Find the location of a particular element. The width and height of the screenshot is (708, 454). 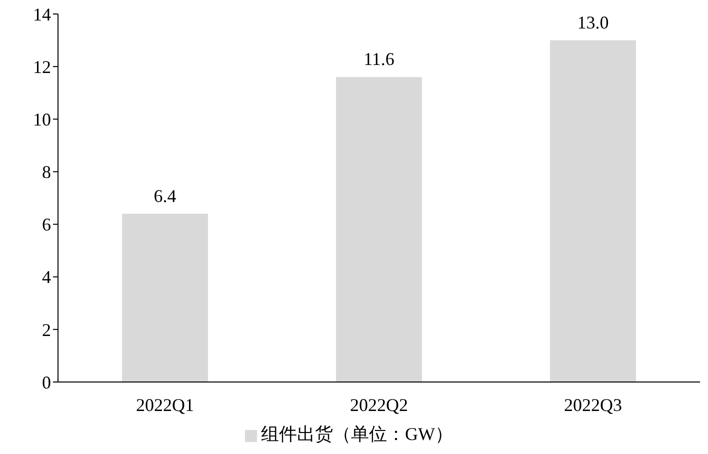

y-tick-label: 10 is located at coordinates (42, 120).